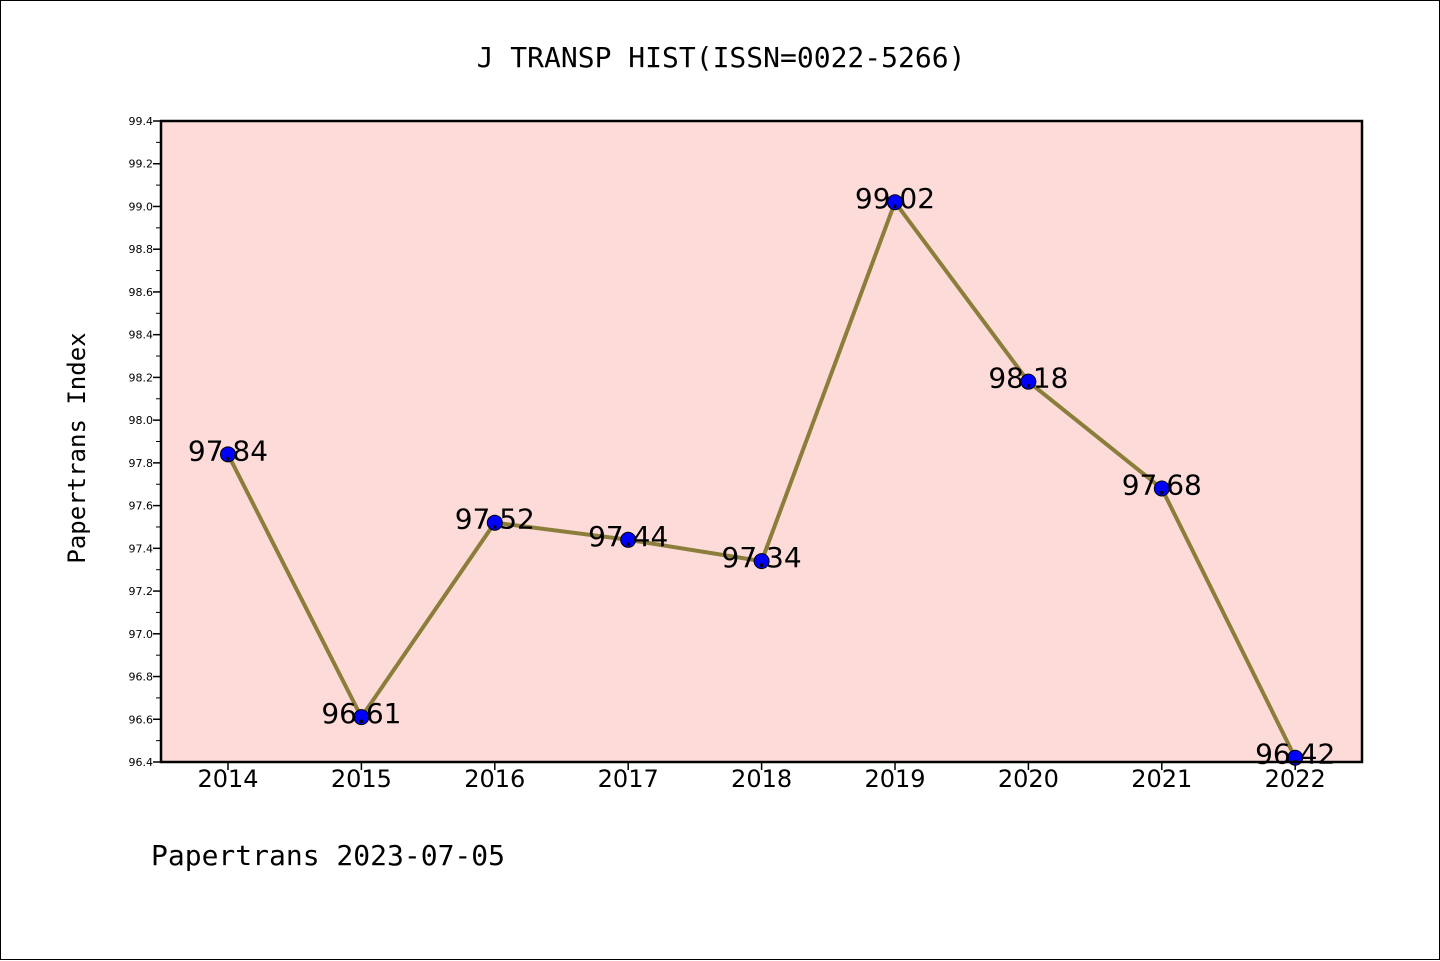 This screenshot has height=961, width=1440. Describe the element at coordinates (141, 506) in the screenshot. I see `y-tick-label: 97.6` at that location.